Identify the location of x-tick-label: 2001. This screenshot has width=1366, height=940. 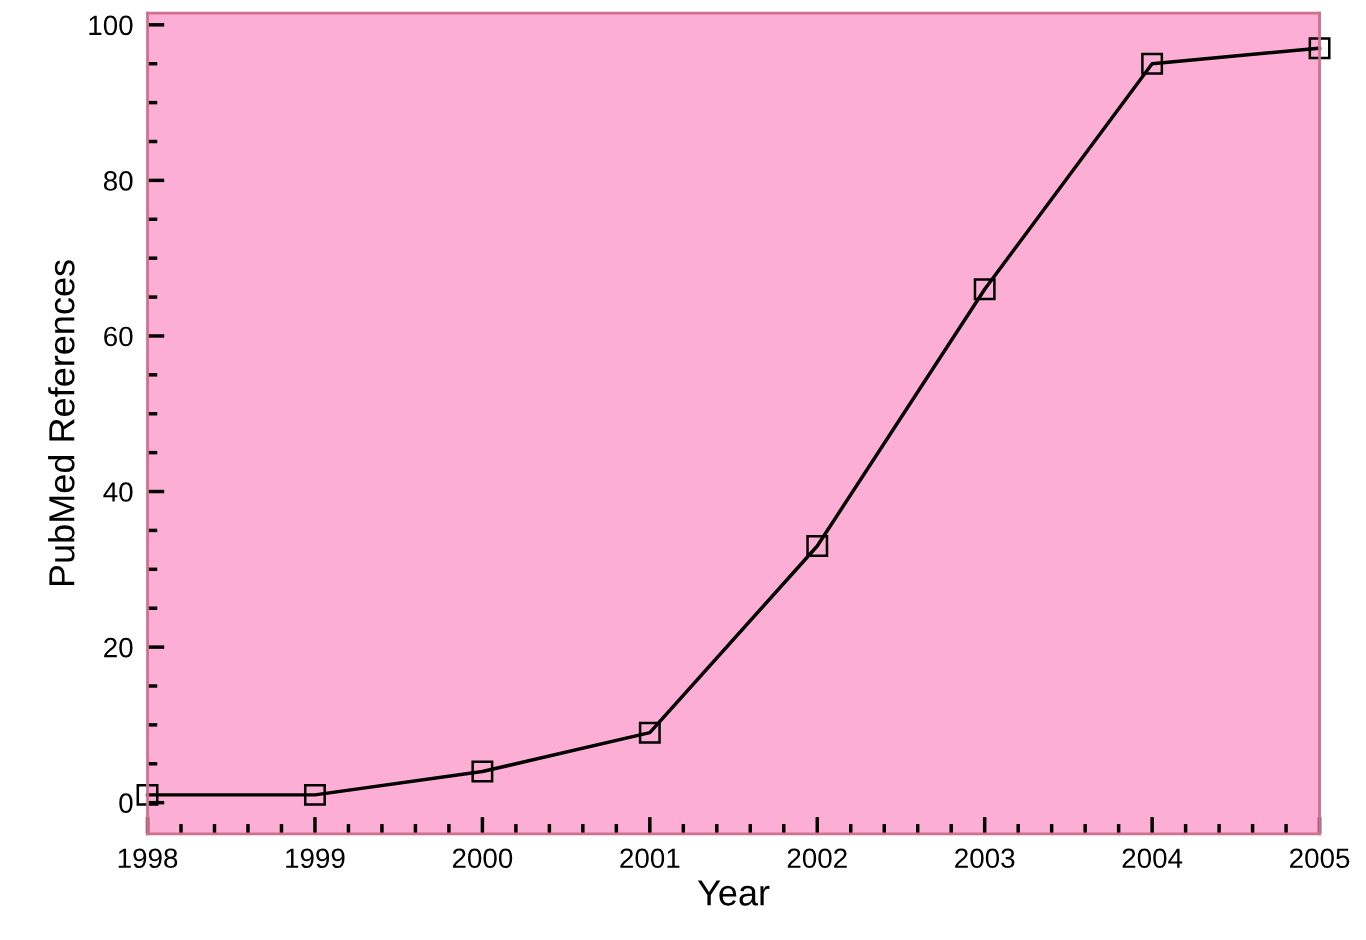
(650, 858).